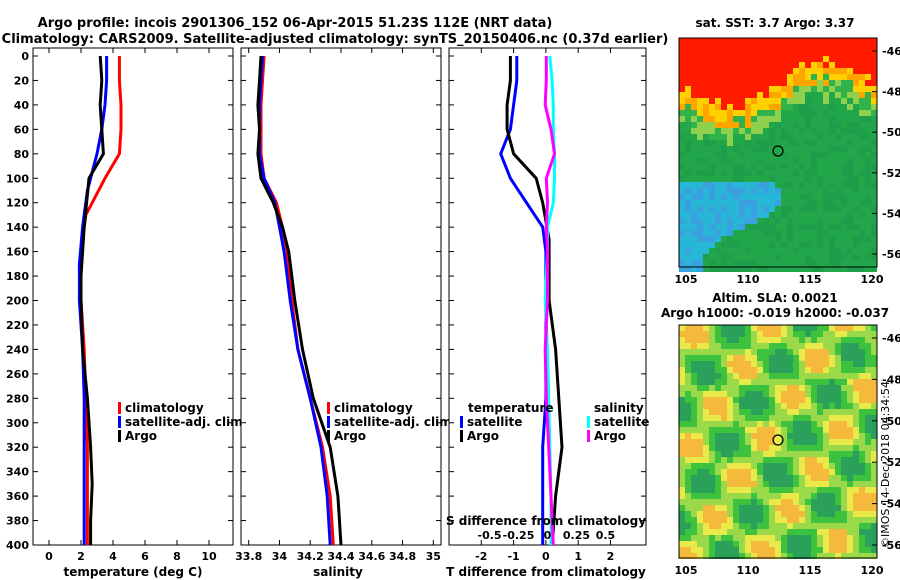 The width and height of the screenshot is (900, 580). What do you see at coordinates (891, 51) in the screenshot?
I see `lat-tick-label: -46` at bounding box center [891, 51].